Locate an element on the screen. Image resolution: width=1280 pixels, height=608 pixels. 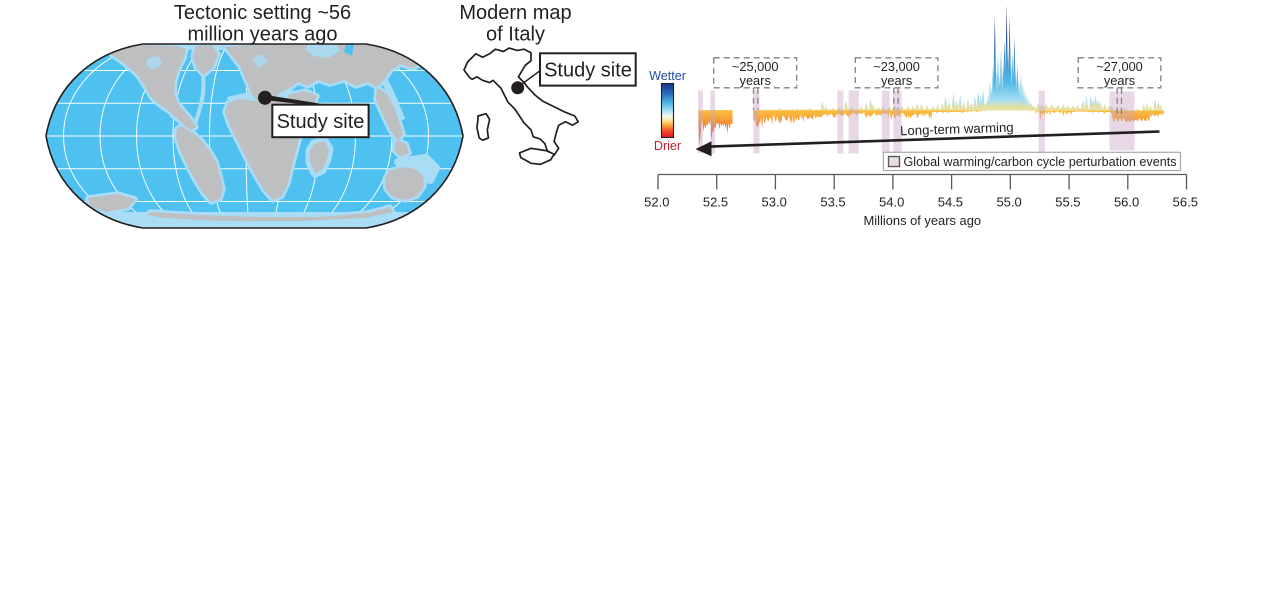
svg-text: 54.0 is located at coordinates (891, 202).